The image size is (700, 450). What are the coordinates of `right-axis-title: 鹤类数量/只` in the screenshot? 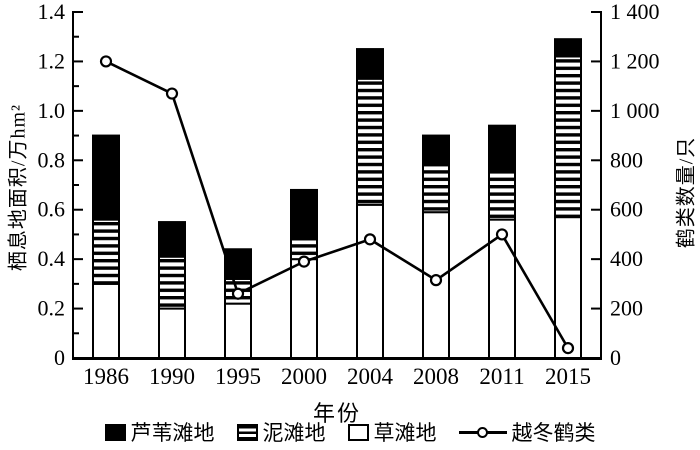 It's located at (686, 192).